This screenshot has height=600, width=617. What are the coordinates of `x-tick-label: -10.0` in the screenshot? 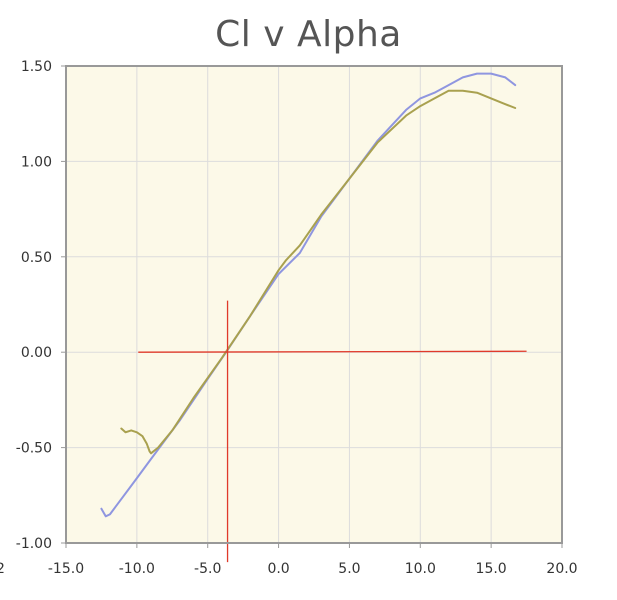 It's located at (137, 569).